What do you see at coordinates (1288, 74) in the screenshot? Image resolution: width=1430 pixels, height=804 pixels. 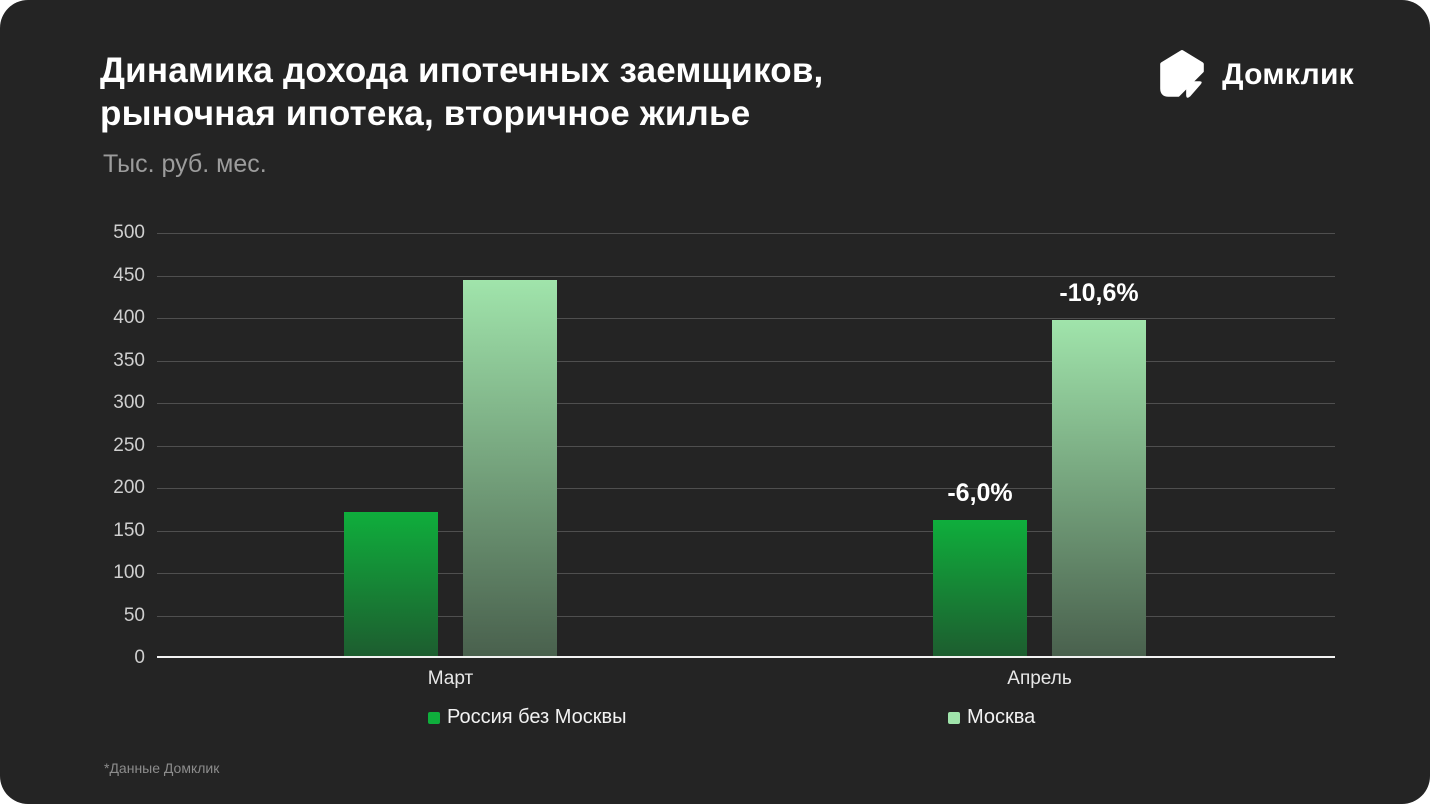 I see `domclick-logo-text: Домклик` at bounding box center [1288, 74].